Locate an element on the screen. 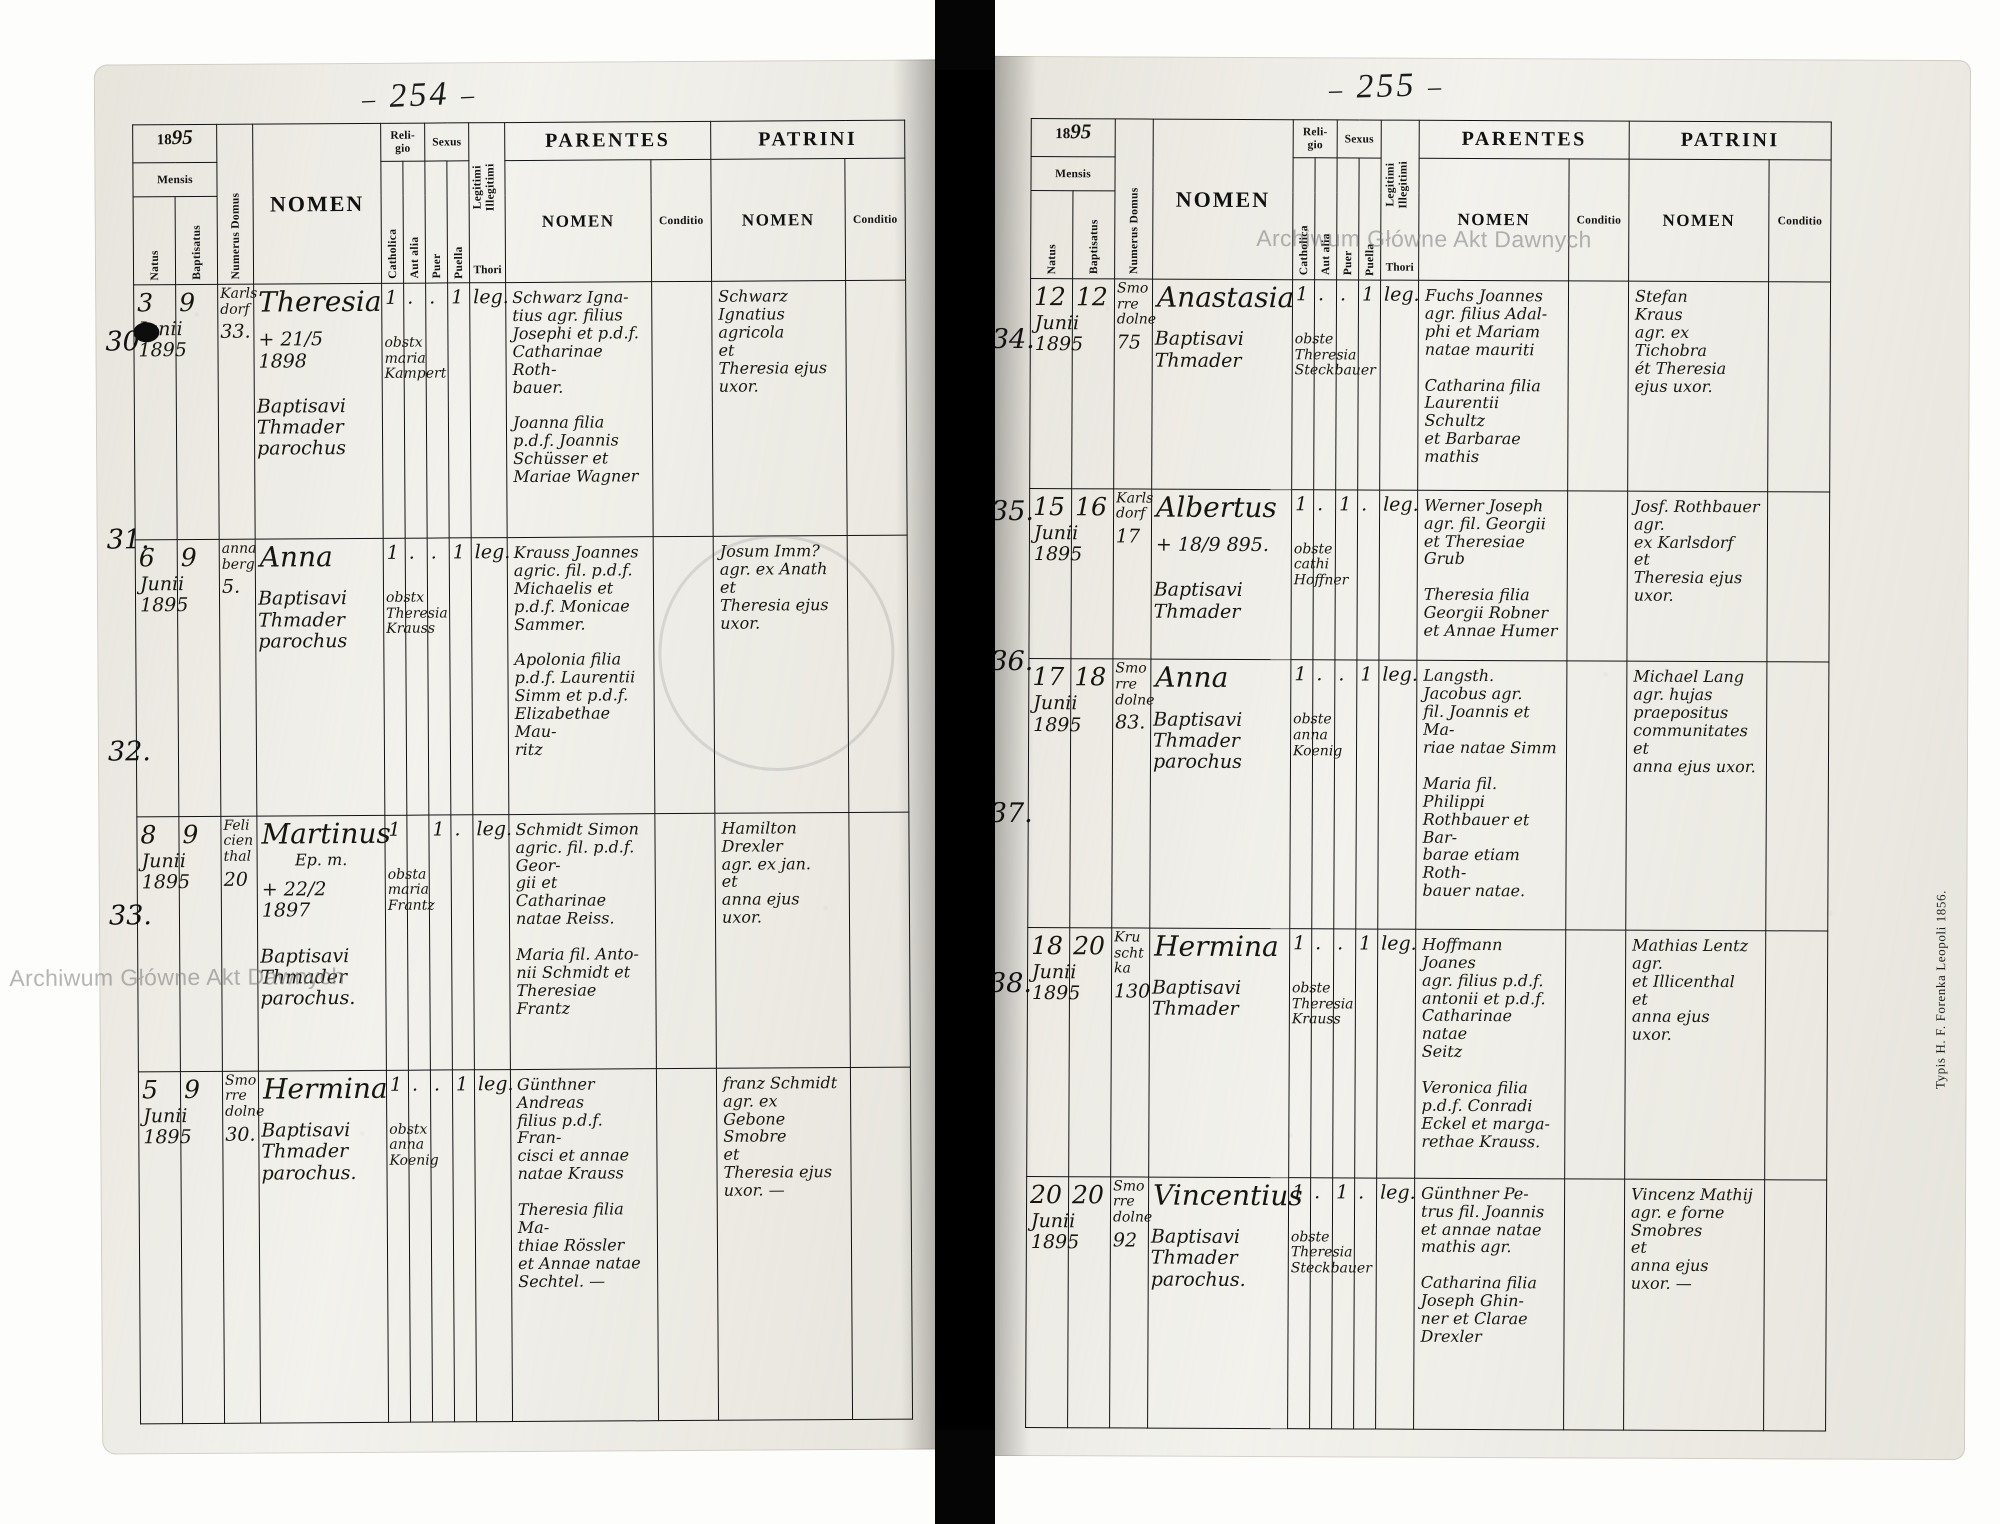 The image size is (2000, 1524). entry-seq-37: 37. is located at coordinates (1011, 813).